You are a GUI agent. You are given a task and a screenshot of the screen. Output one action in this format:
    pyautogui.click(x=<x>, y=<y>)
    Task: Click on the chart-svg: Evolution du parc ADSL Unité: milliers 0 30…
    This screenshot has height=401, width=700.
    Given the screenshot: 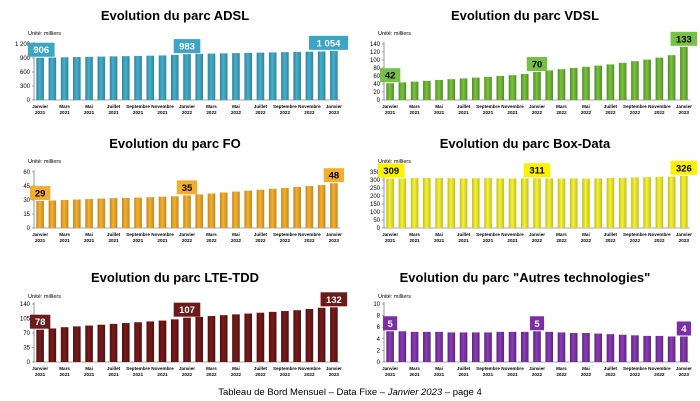 What is the action you would take?
    pyautogui.click(x=181, y=61)
    